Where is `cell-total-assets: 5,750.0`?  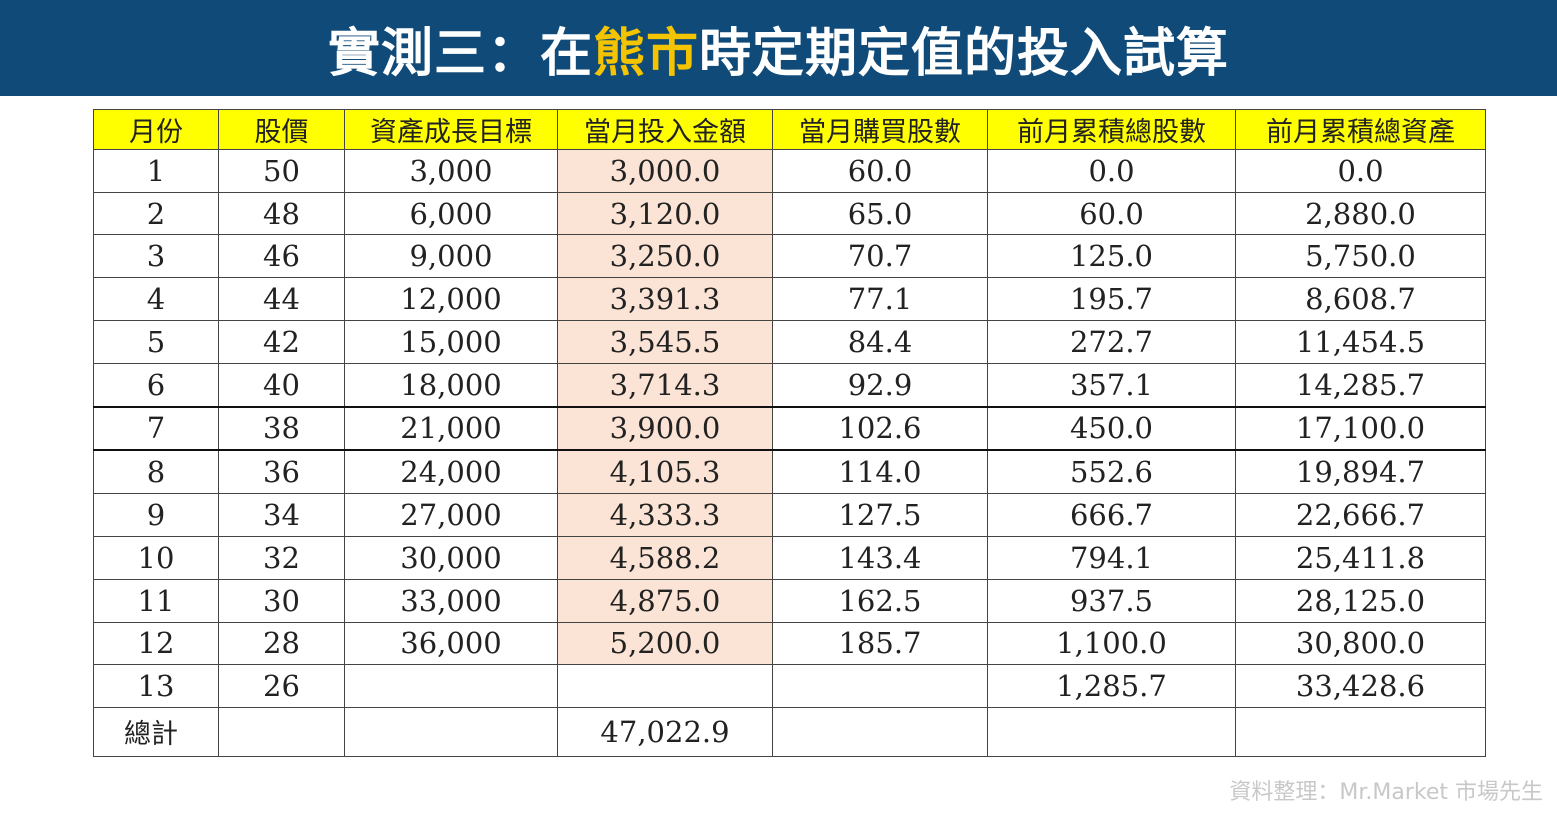 cell-total-assets: 5,750.0 is located at coordinates (1360, 256).